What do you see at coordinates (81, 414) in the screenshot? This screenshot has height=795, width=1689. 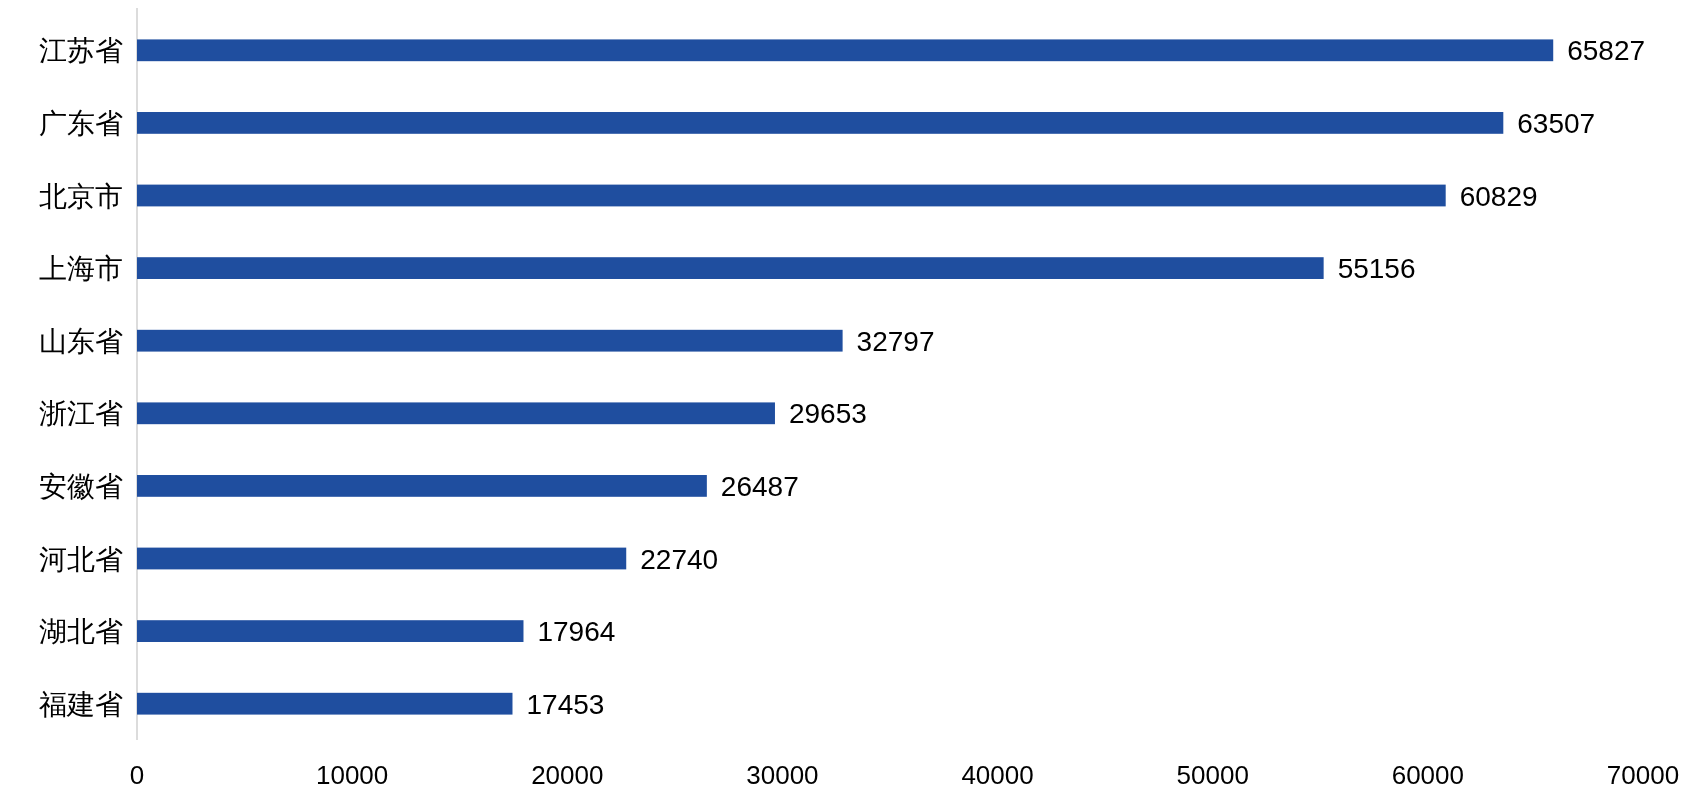 I see `y-tick-label: 浙江省` at bounding box center [81, 414].